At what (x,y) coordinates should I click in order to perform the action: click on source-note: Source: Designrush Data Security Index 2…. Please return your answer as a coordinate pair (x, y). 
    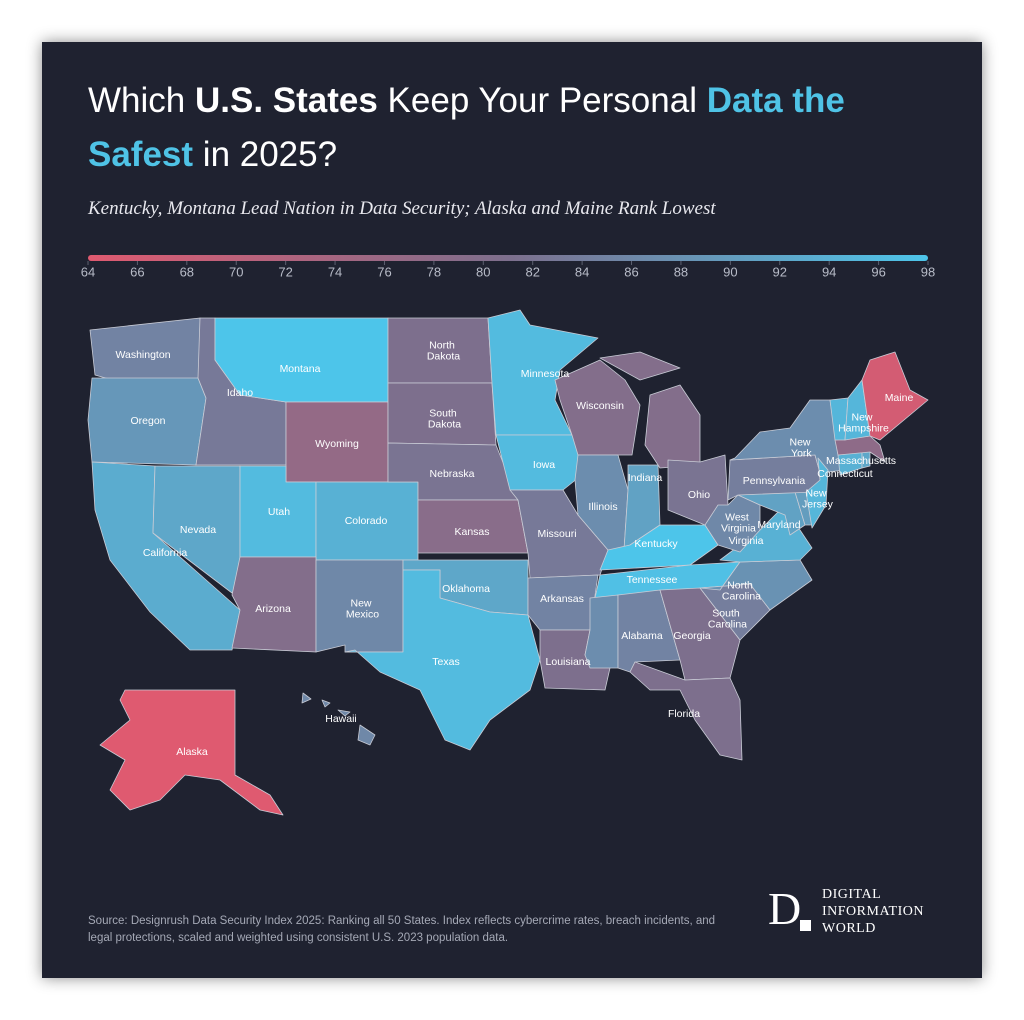
    Looking at the image, I should click on (402, 929).